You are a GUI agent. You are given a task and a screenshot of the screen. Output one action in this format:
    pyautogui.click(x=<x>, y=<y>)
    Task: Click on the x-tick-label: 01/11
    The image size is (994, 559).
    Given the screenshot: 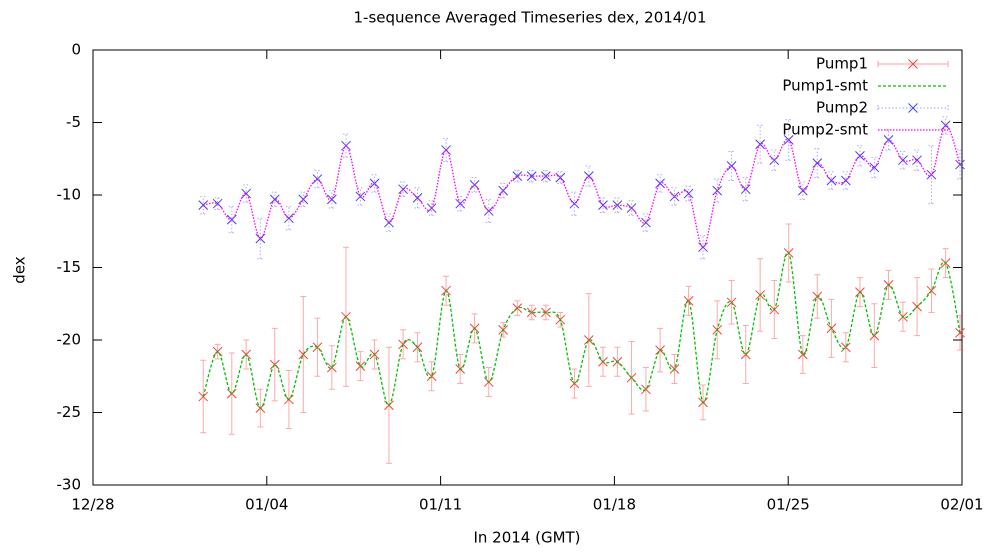 What is the action you would take?
    pyautogui.click(x=440, y=505)
    